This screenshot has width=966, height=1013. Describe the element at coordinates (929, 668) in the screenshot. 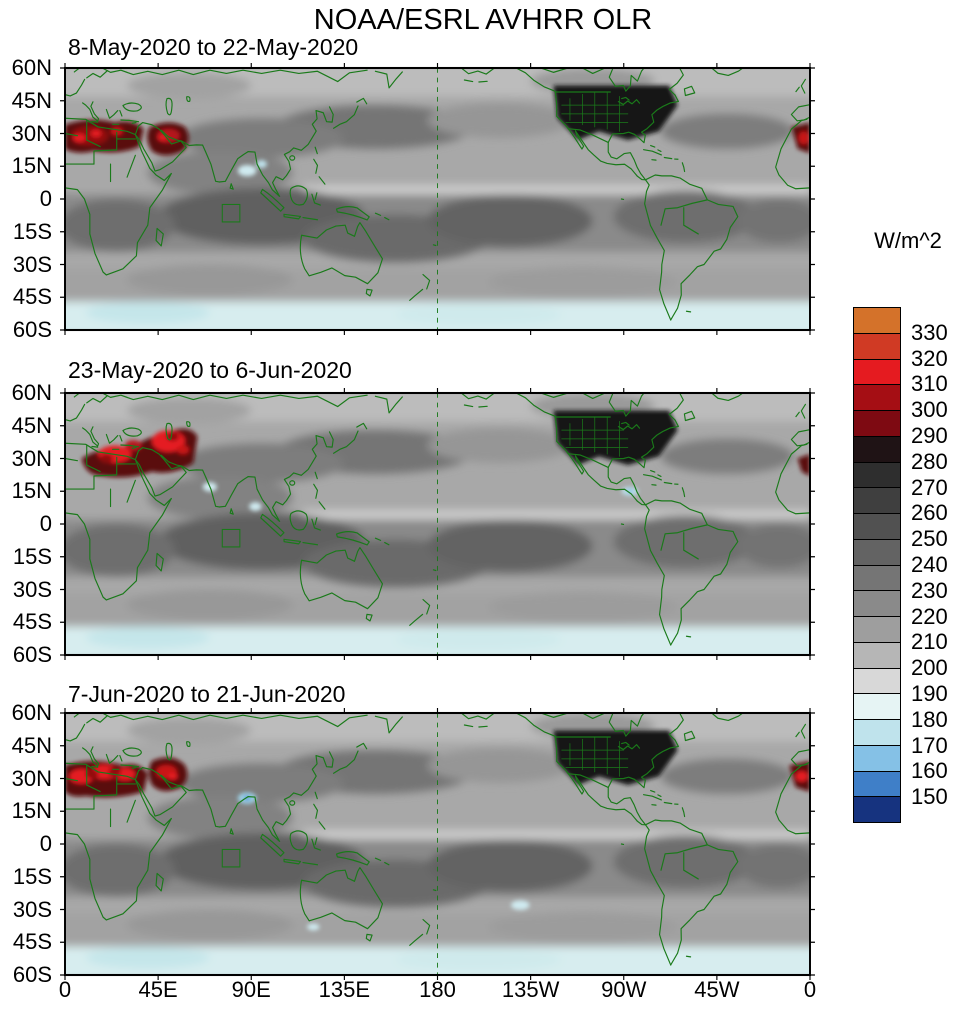

I see `colorbar-tick-label: 200` at that location.